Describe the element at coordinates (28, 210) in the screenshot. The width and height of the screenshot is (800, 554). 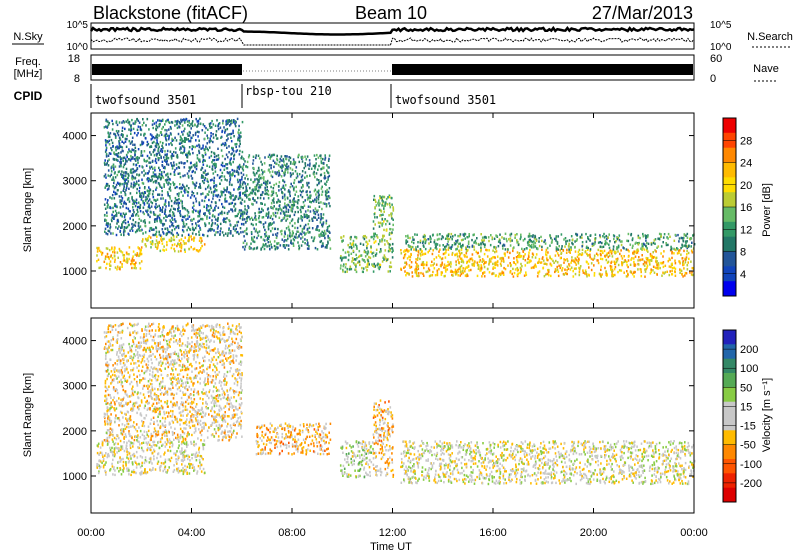
I see `power-ylabel: Slant Range [km]` at that location.